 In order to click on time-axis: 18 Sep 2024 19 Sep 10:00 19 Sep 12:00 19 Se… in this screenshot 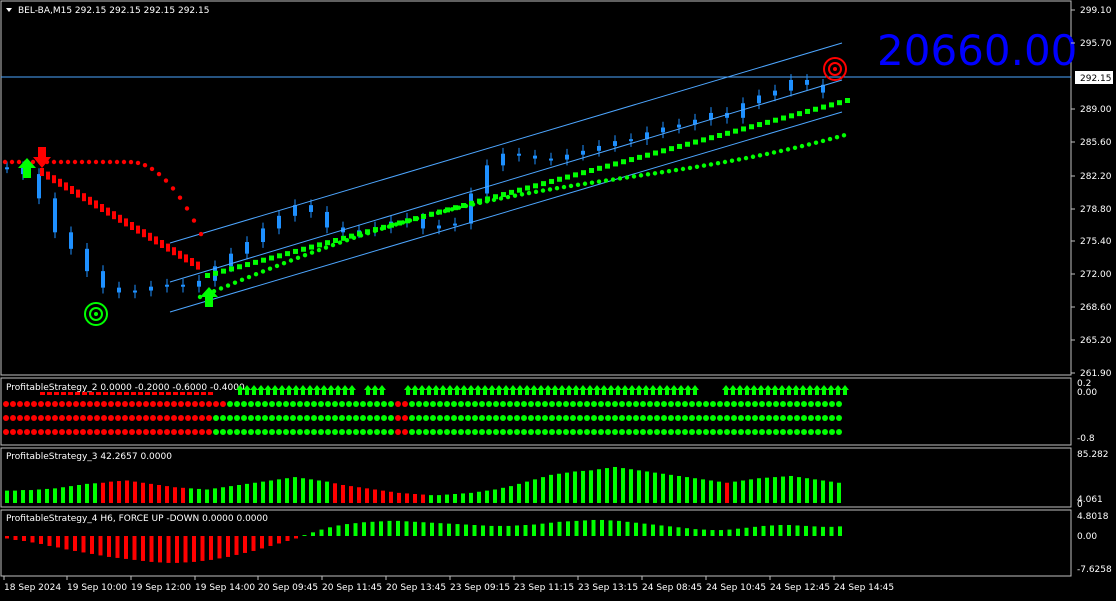, I will do `click(448, 584)`.